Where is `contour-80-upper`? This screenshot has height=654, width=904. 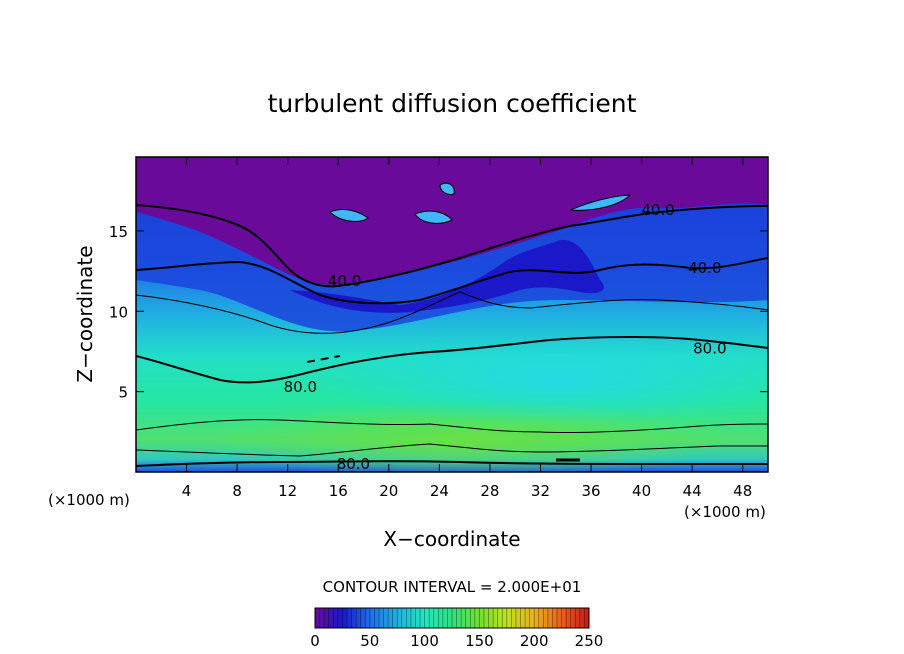 contour-80-upper is located at coordinates (452, 360).